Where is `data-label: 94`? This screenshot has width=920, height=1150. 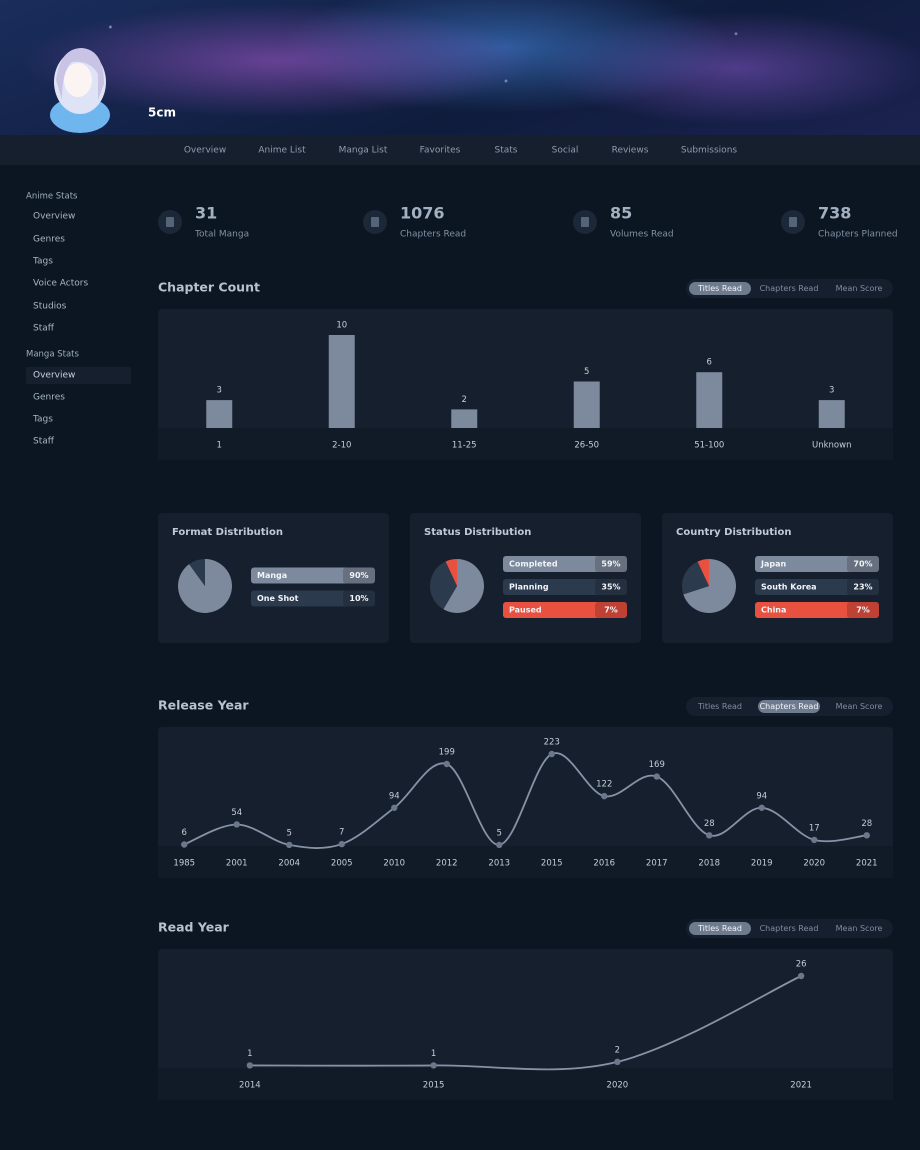 data-label: 94 is located at coordinates (761, 796).